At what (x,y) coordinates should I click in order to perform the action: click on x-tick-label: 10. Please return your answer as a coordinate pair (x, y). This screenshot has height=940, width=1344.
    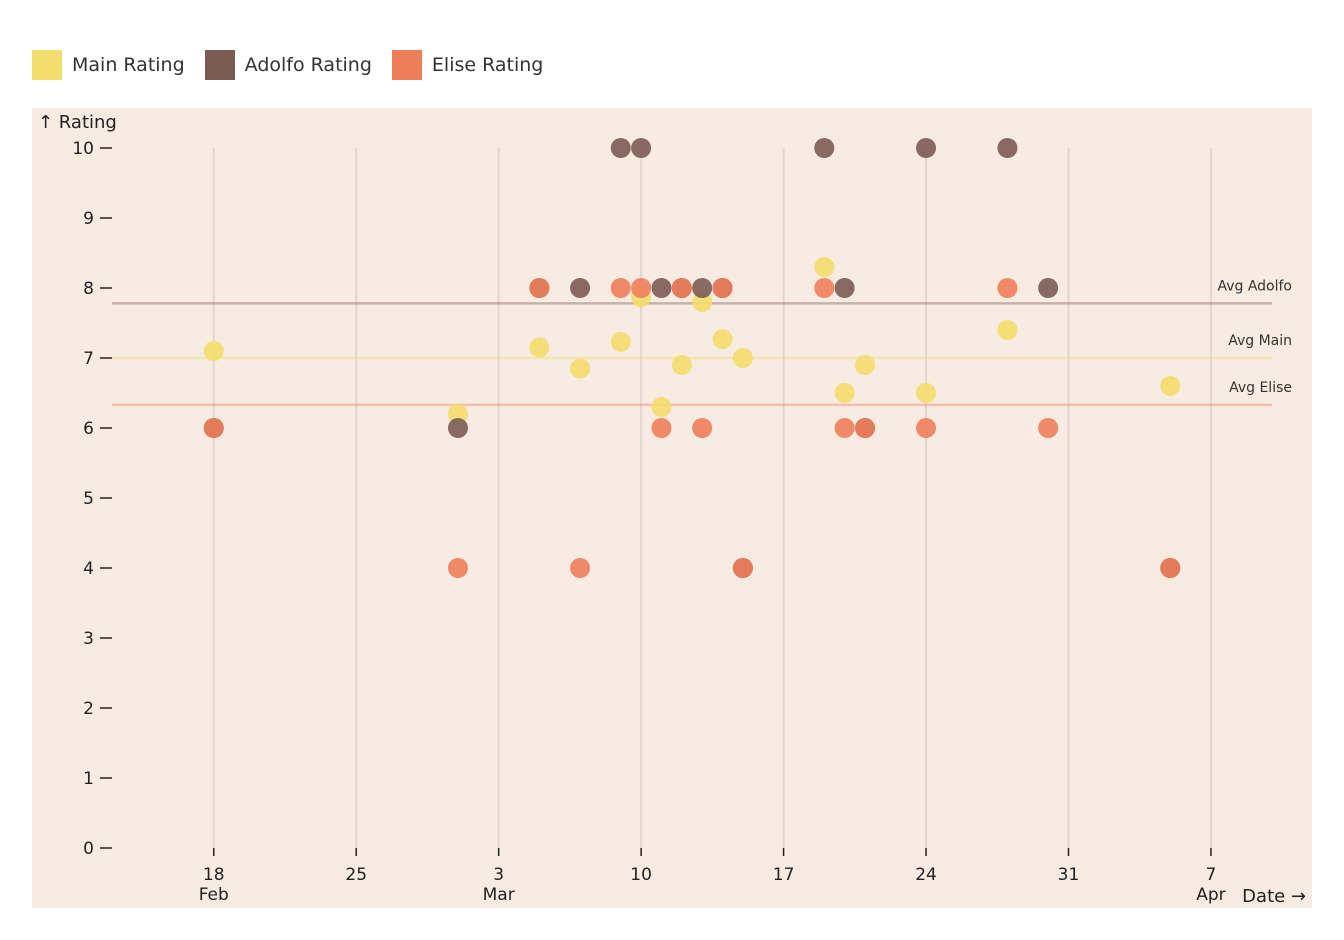
    Looking at the image, I should click on (641, 875).